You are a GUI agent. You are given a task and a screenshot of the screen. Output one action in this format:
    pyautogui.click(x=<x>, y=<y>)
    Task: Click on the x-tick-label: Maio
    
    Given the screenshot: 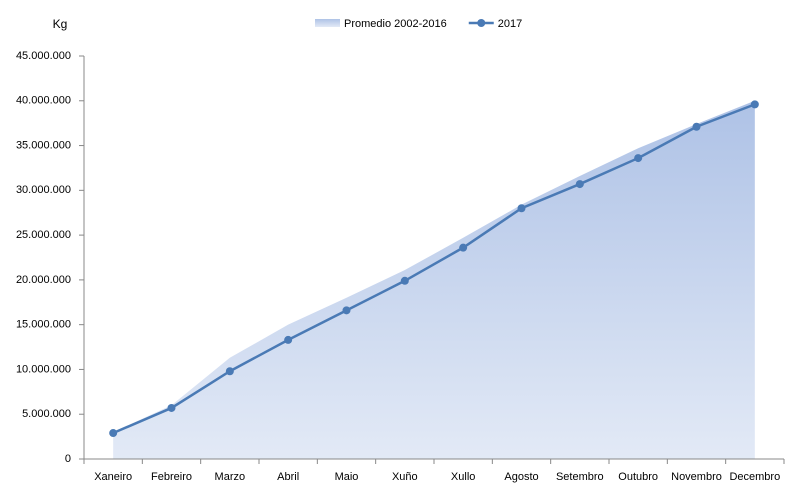 What is the action you would take?
    pyautogui.click(x=347, y=477)
    